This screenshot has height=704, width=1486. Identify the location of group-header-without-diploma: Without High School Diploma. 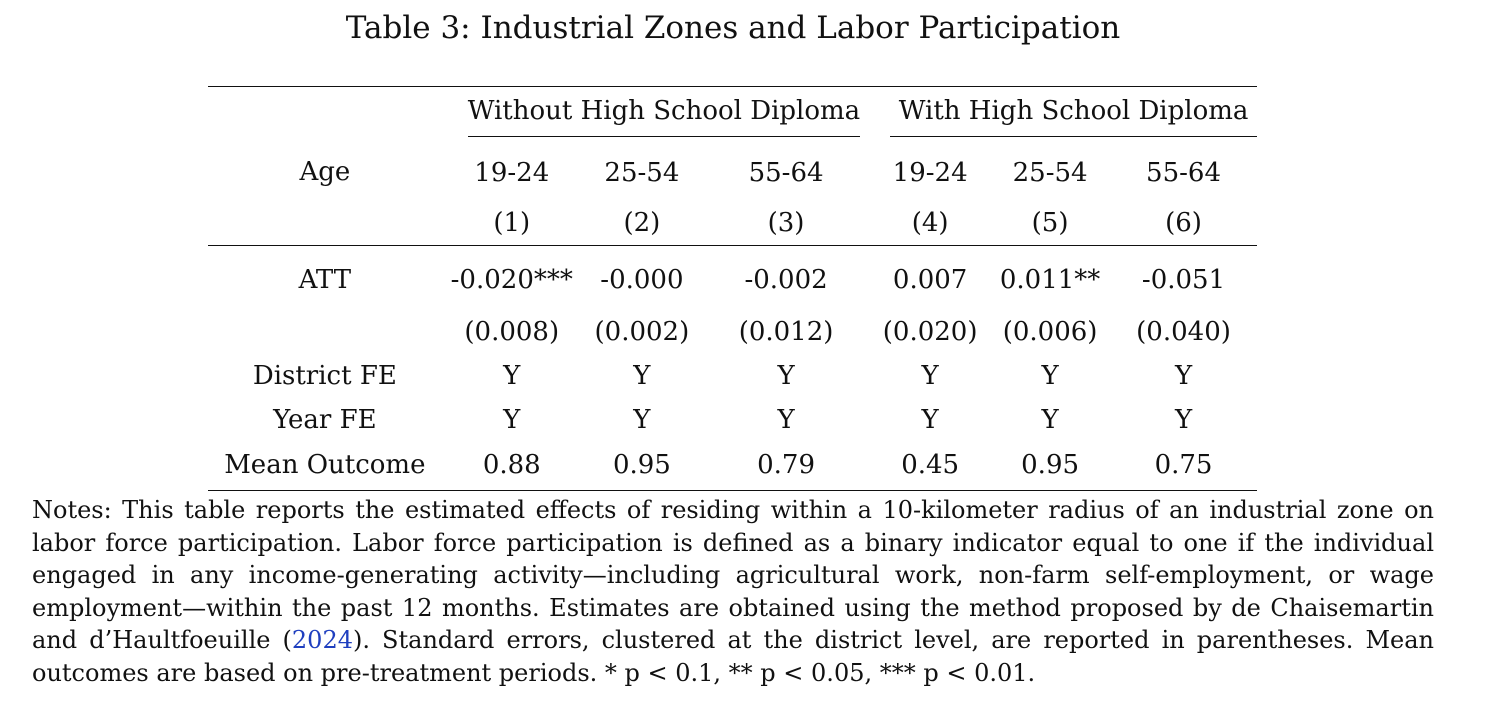
(656, 116).